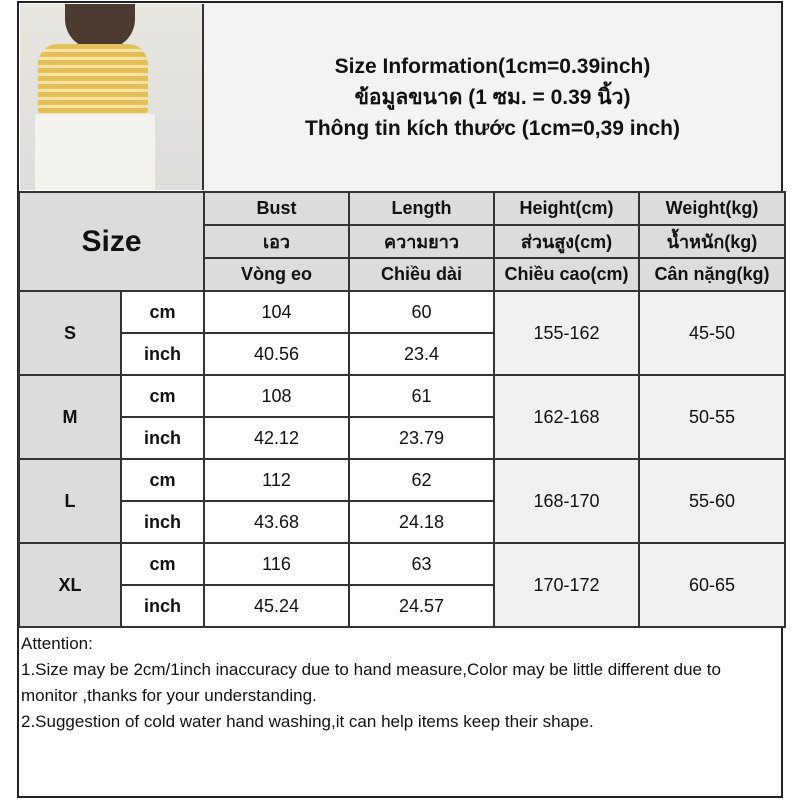 Image resolution: width=800 pixels, height=800 pixels. Describe the element at coordinates (276, 480) in the screenshot. I see `bust-cm: 112` at that location.